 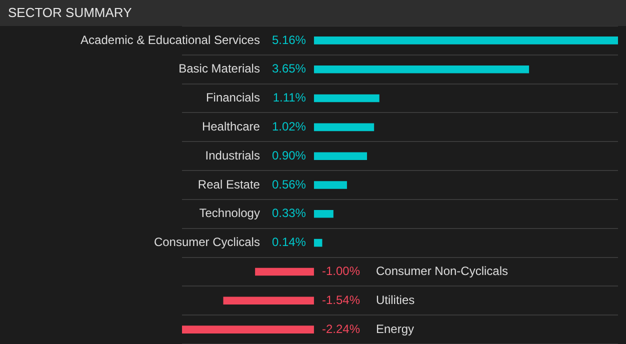 I want to click on y-tick-label: Healthcare, so click(x=231, y=126).